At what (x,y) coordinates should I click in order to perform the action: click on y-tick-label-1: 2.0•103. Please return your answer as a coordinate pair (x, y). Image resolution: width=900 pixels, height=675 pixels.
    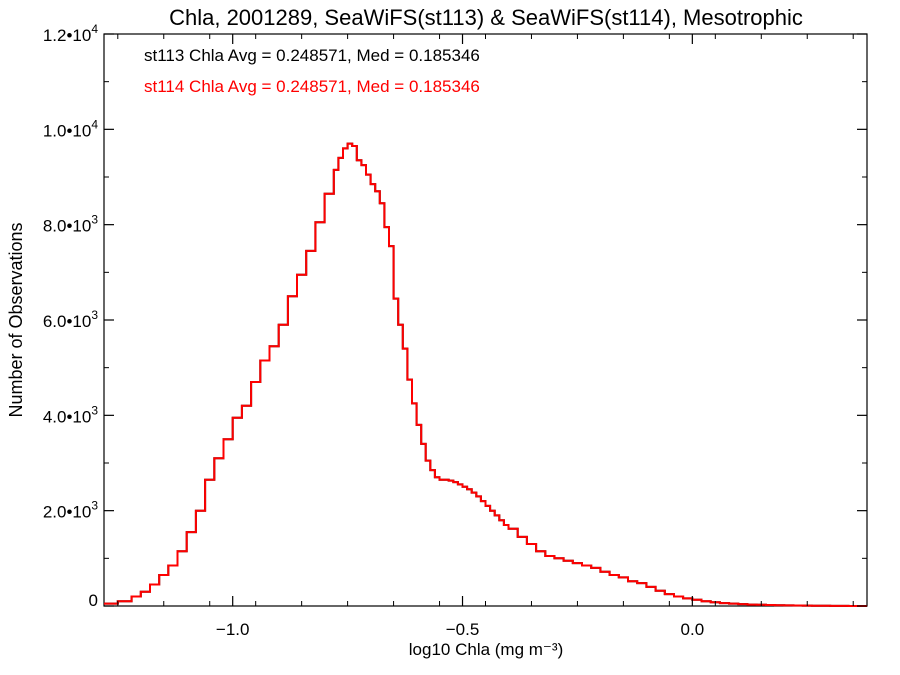
    Looking at the image, I should click on (71, 510).